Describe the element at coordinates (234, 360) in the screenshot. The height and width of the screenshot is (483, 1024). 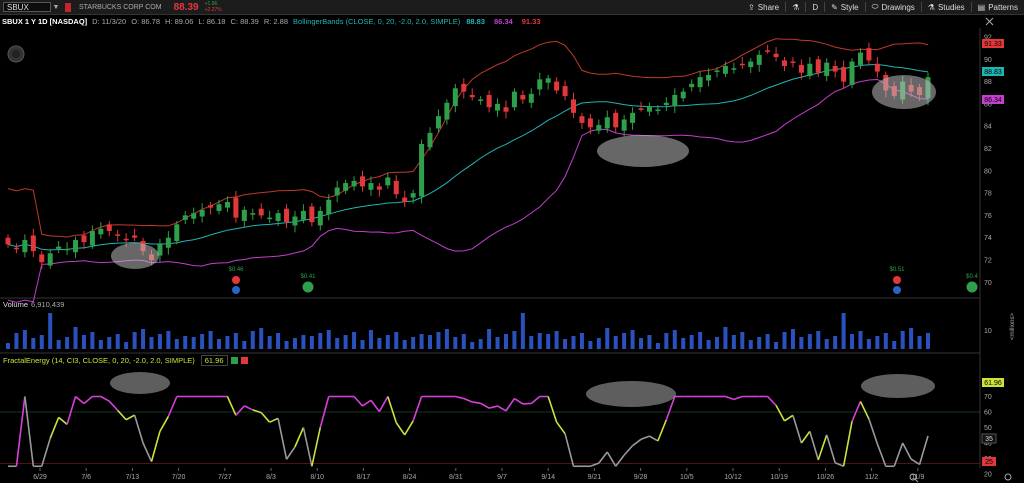
I see `legend-swatch-icon` at that location.